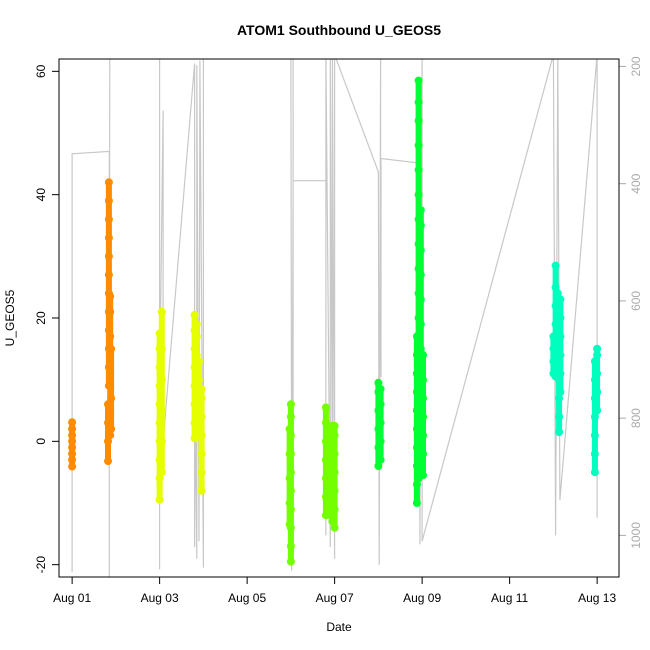 This screenshot has height=650, width=650. Describe the element at coordinates (636, 301) in the screenshot. I see `right-tick-label: 600` at that location.